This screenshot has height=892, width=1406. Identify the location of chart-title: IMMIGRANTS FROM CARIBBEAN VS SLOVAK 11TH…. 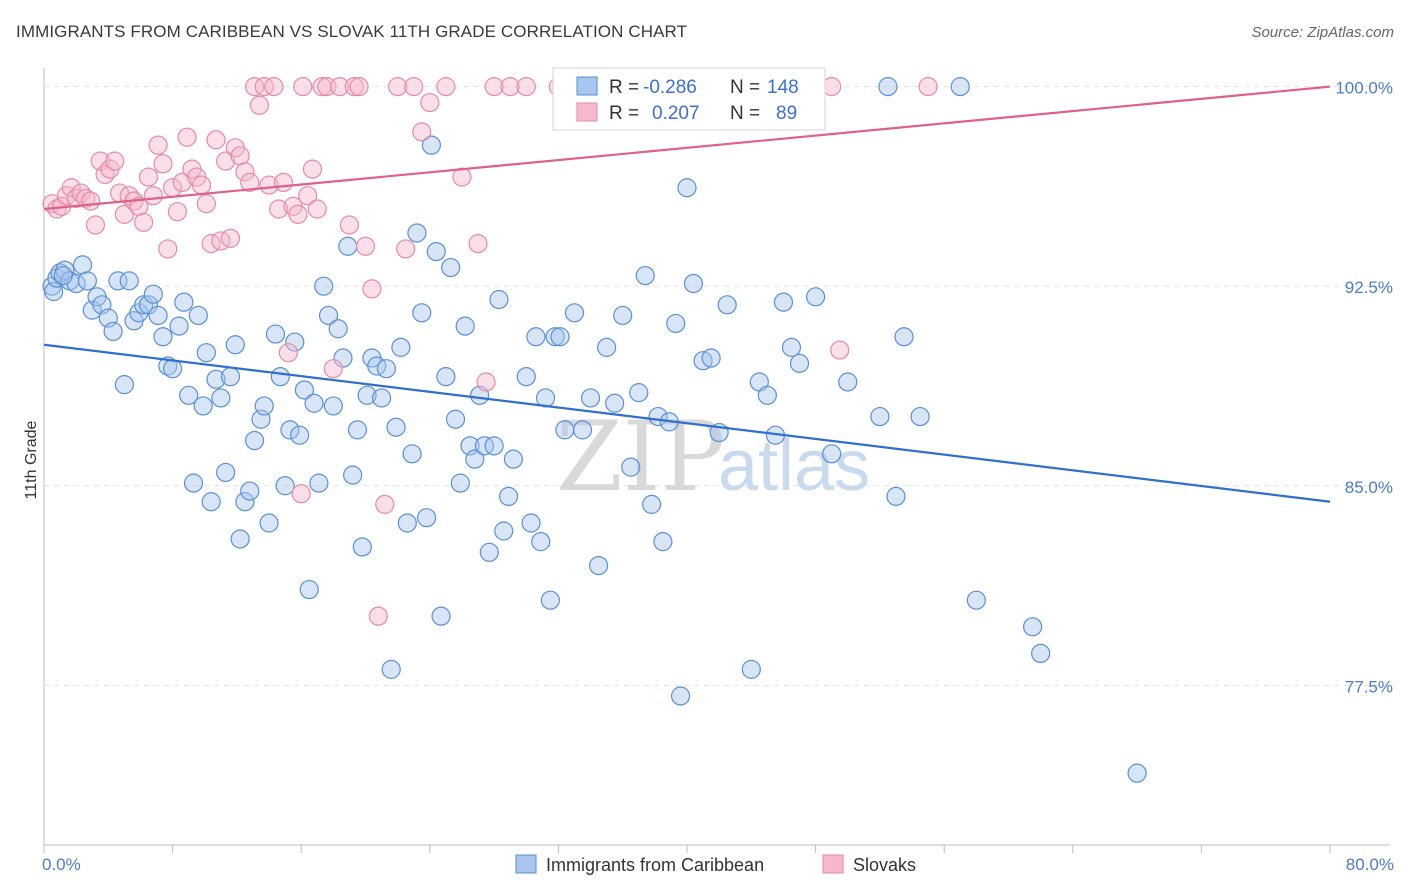
(352, 31).